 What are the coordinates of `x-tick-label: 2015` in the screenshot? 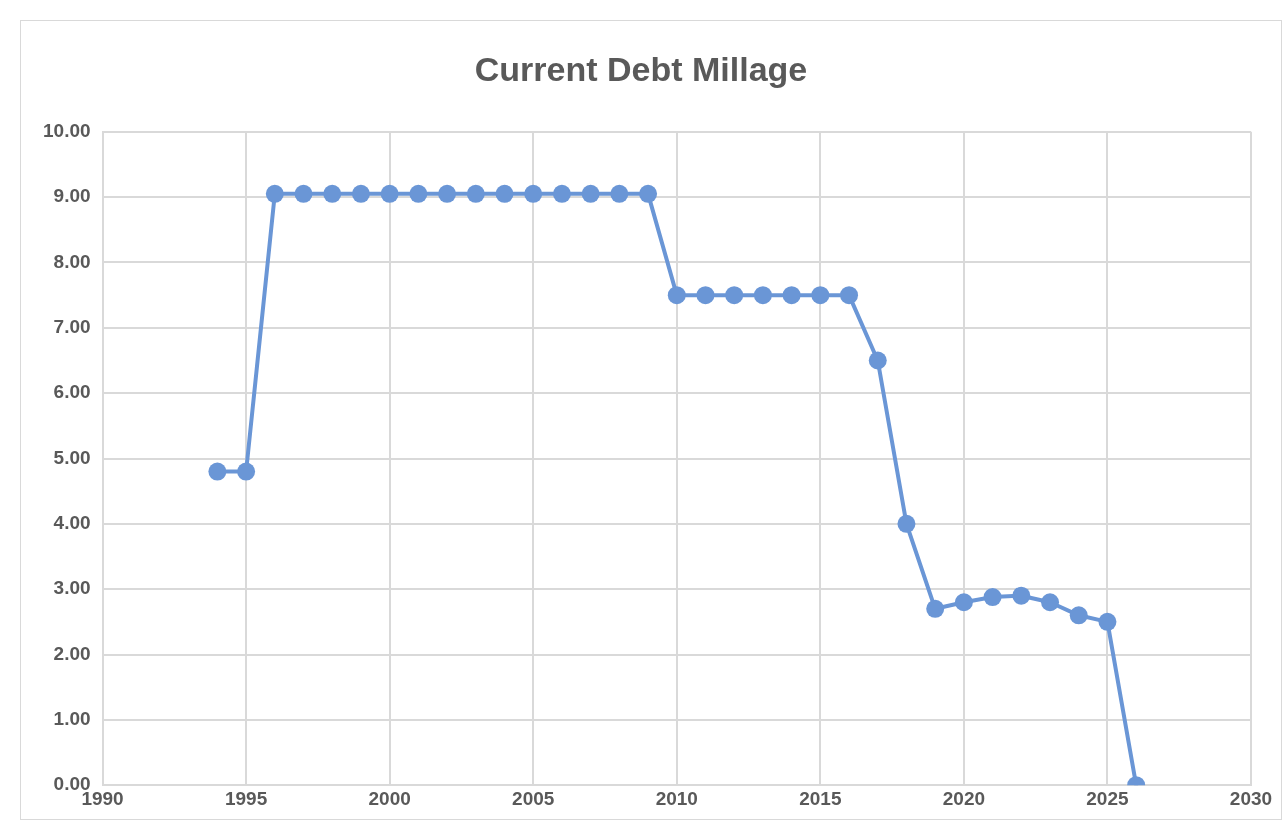 It's located at (820, 798).